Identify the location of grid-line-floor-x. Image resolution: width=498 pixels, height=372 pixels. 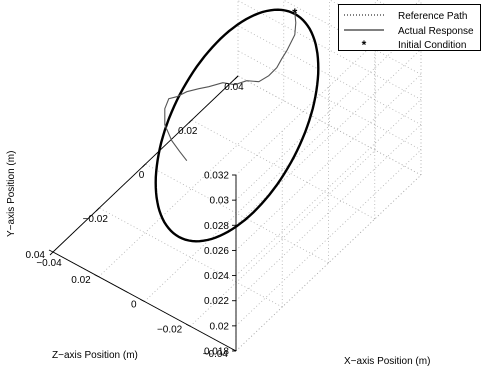
(237, 213).